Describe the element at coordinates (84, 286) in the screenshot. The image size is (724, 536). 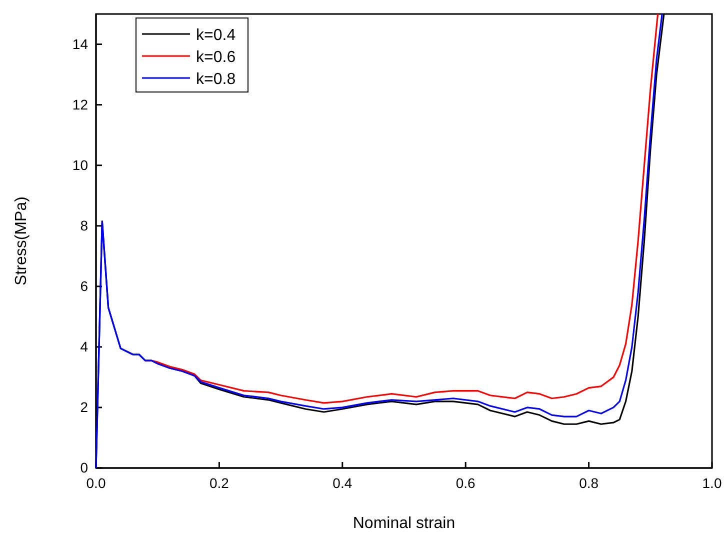
I see `y-tick-label: 6` at that location.